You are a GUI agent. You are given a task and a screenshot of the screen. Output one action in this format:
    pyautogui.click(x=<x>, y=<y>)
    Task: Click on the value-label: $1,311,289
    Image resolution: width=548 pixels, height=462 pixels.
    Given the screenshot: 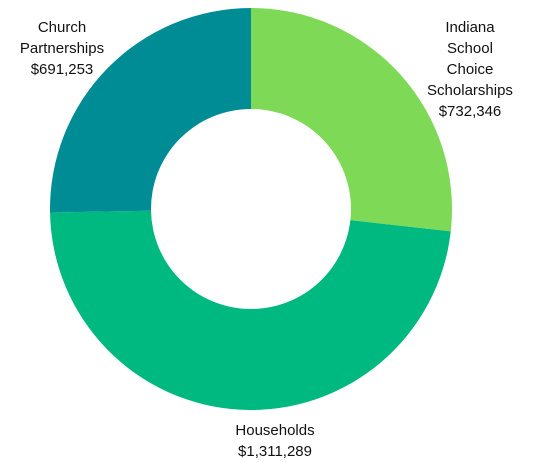 What is the action you would take?
    pyautogui.click(x=275, y=451)
    